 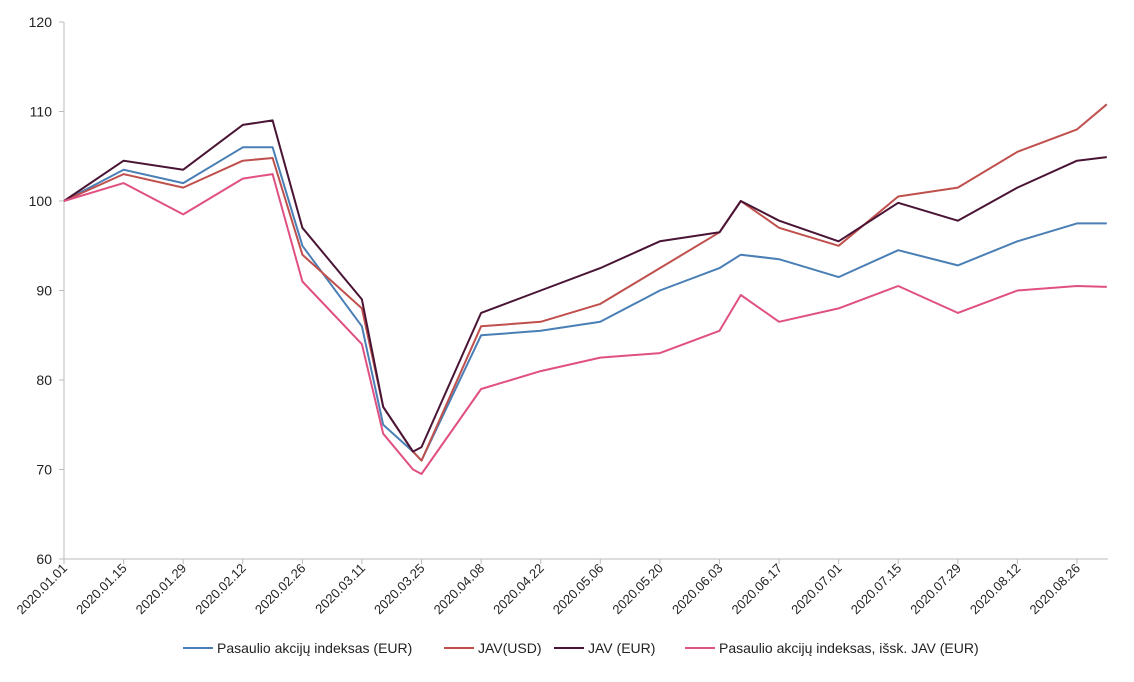 What do you see at coordinates (569, 648) in the screenshot?
I see `legend-swatch-us-eur` at bounding box center [569, 648].